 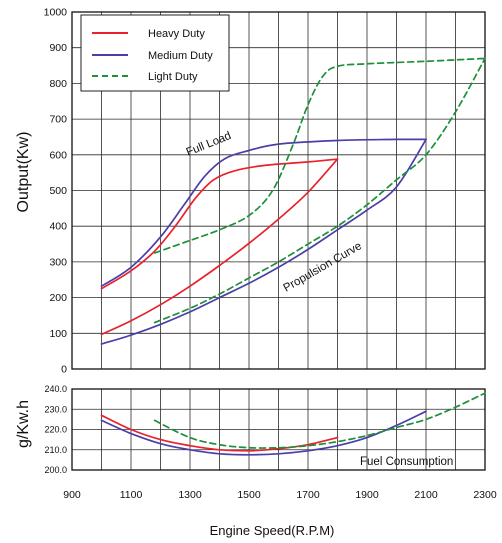 I want to click on y-axis-title-output: Output(Kw), so click(x=23, y=172).